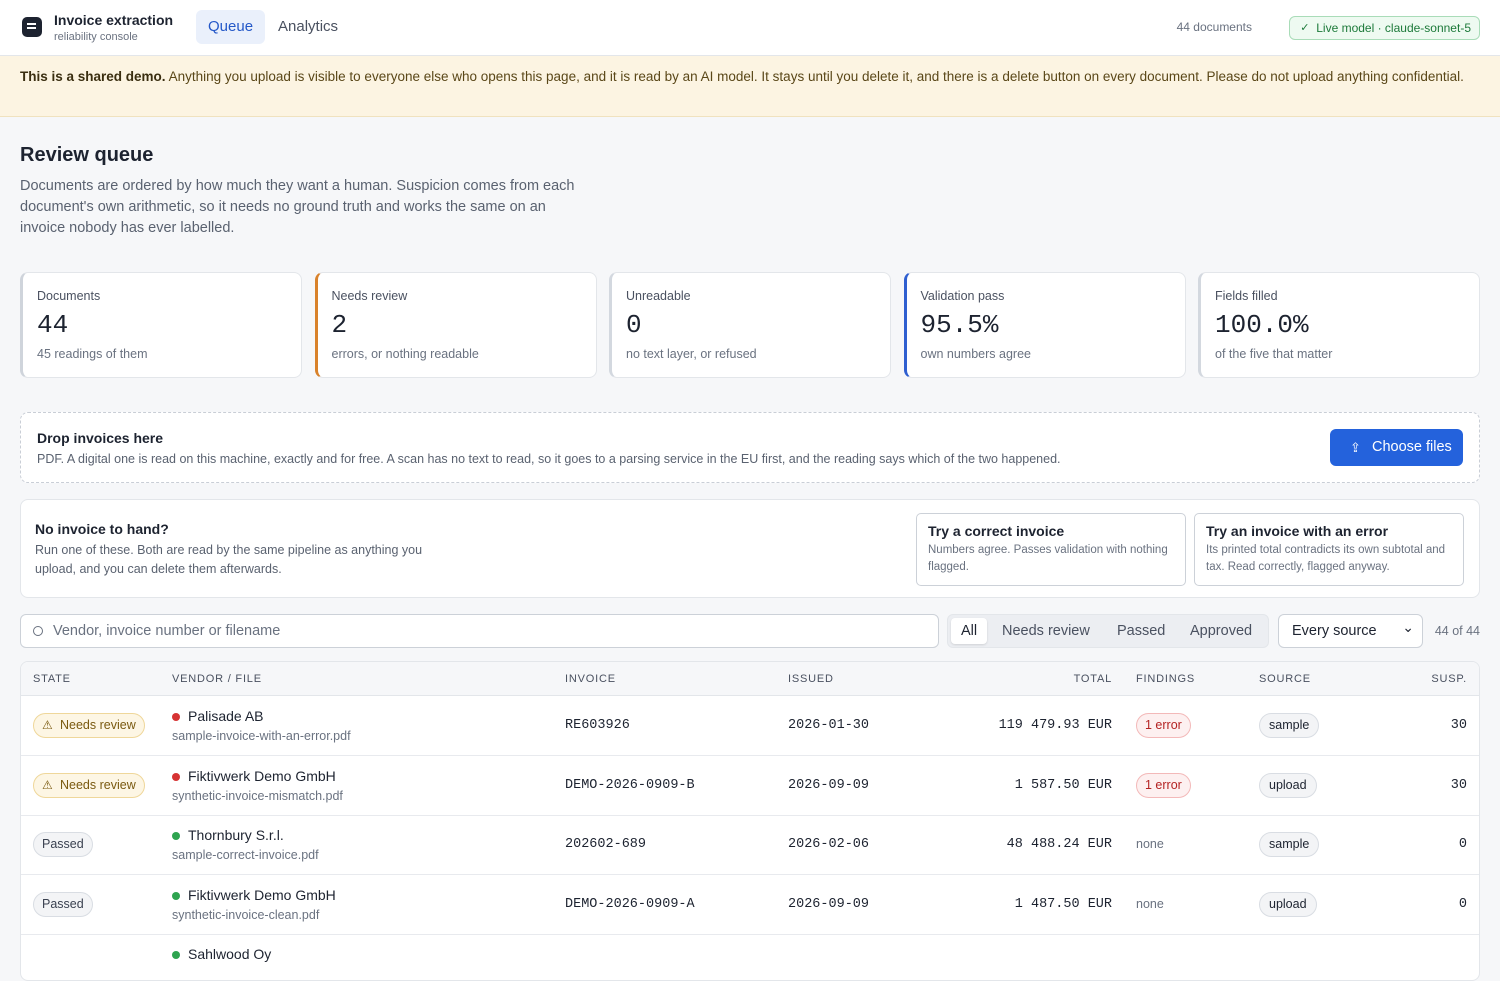  What do you see at coordinates (750, 325) in the screenshot?
I see `stat-card: Unreadable 0 no text layer, or refused` at bounding box center [750, 325].